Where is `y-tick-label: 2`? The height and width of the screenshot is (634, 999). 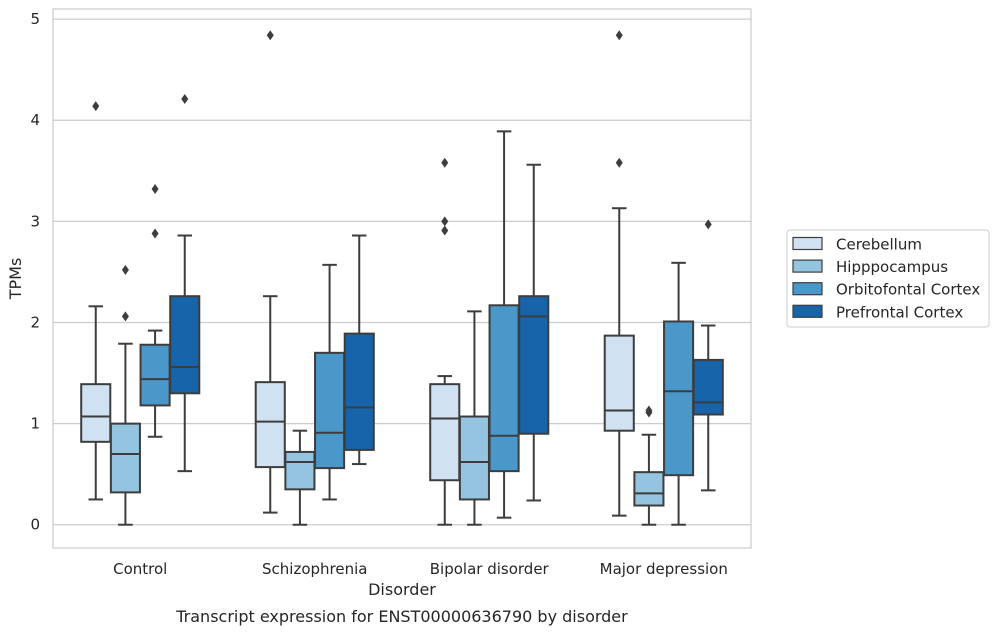 y-tick-label: 2 is located at coordinates (35, 322).